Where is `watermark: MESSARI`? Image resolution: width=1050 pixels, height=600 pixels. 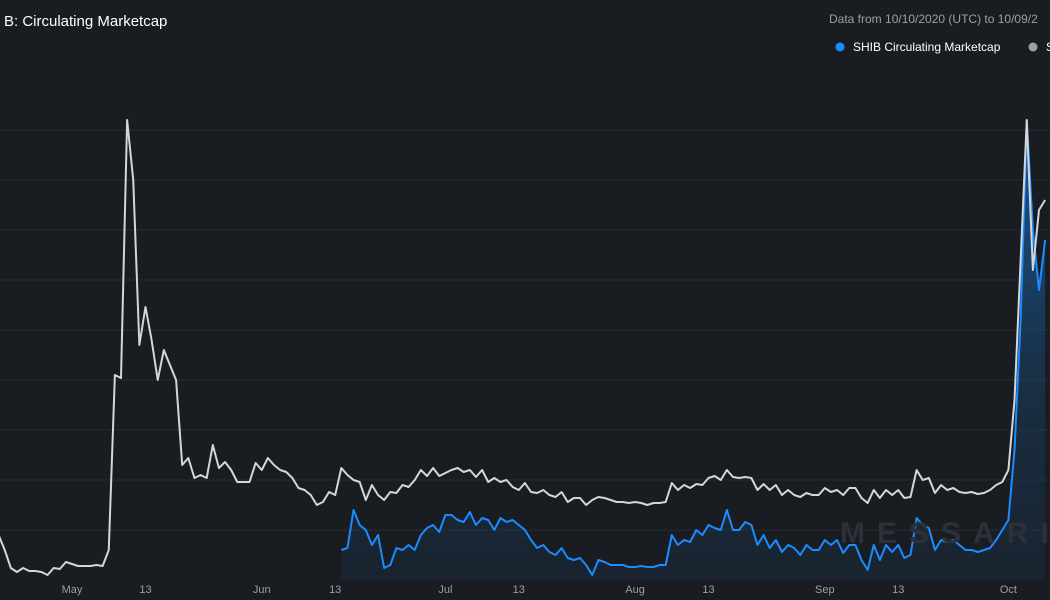
watermark: MESSARI is located at coordinates (945, 533).